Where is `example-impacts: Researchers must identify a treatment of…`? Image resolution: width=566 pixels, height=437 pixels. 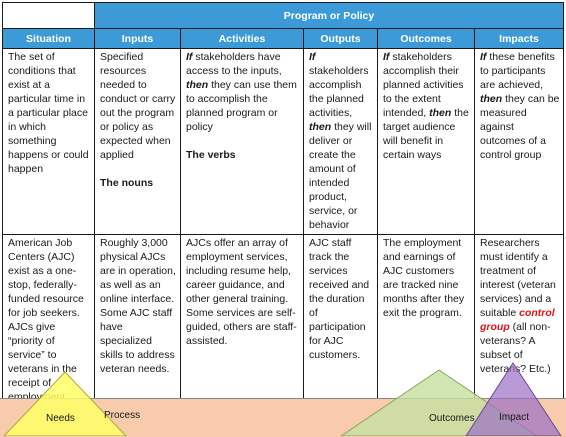
example-impacts: Researchers must identify a treatment of… is located at coordinates (519, 327).